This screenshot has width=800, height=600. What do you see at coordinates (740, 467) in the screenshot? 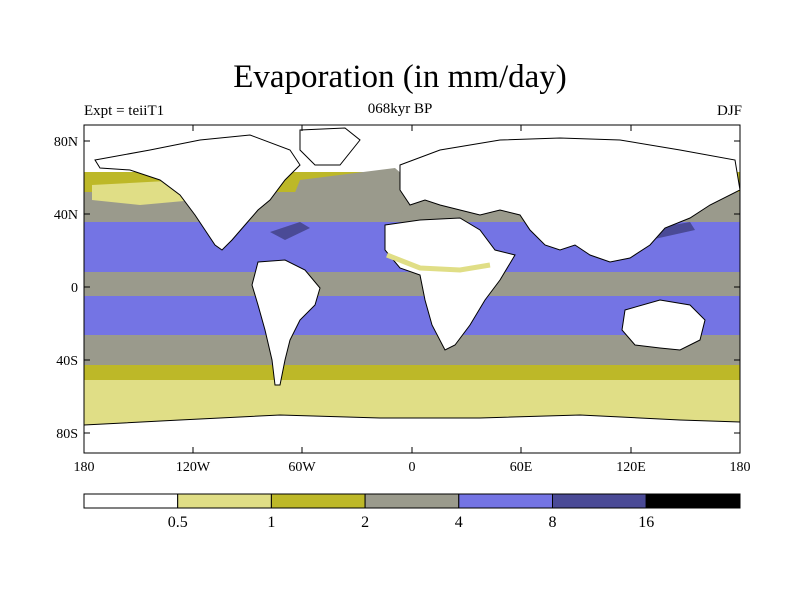
I see `lon-label-180e: 180` at bounding box center [740, 467].